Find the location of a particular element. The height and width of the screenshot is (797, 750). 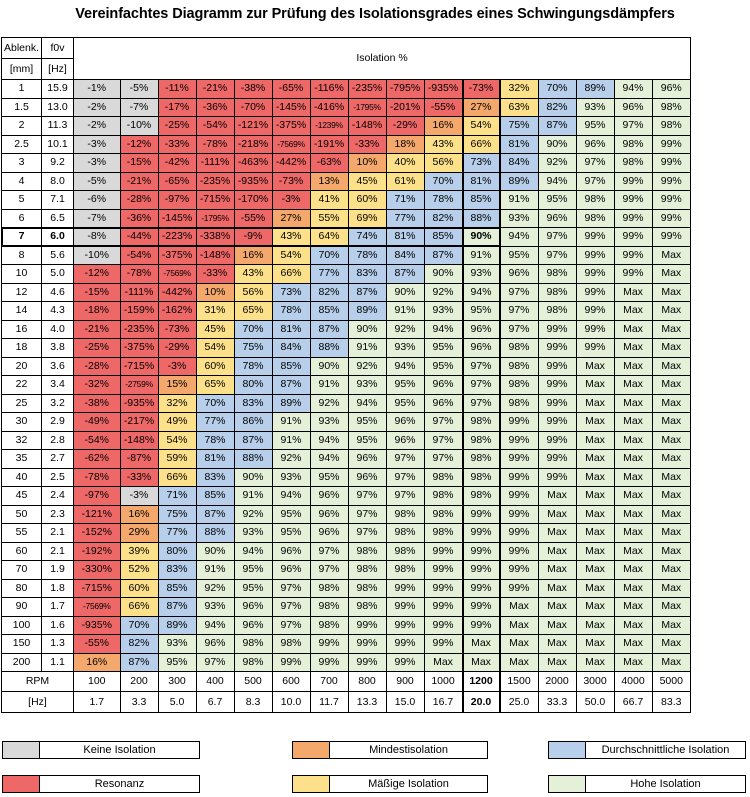

row-deflection: 60 is located at coordinates (22, 551).